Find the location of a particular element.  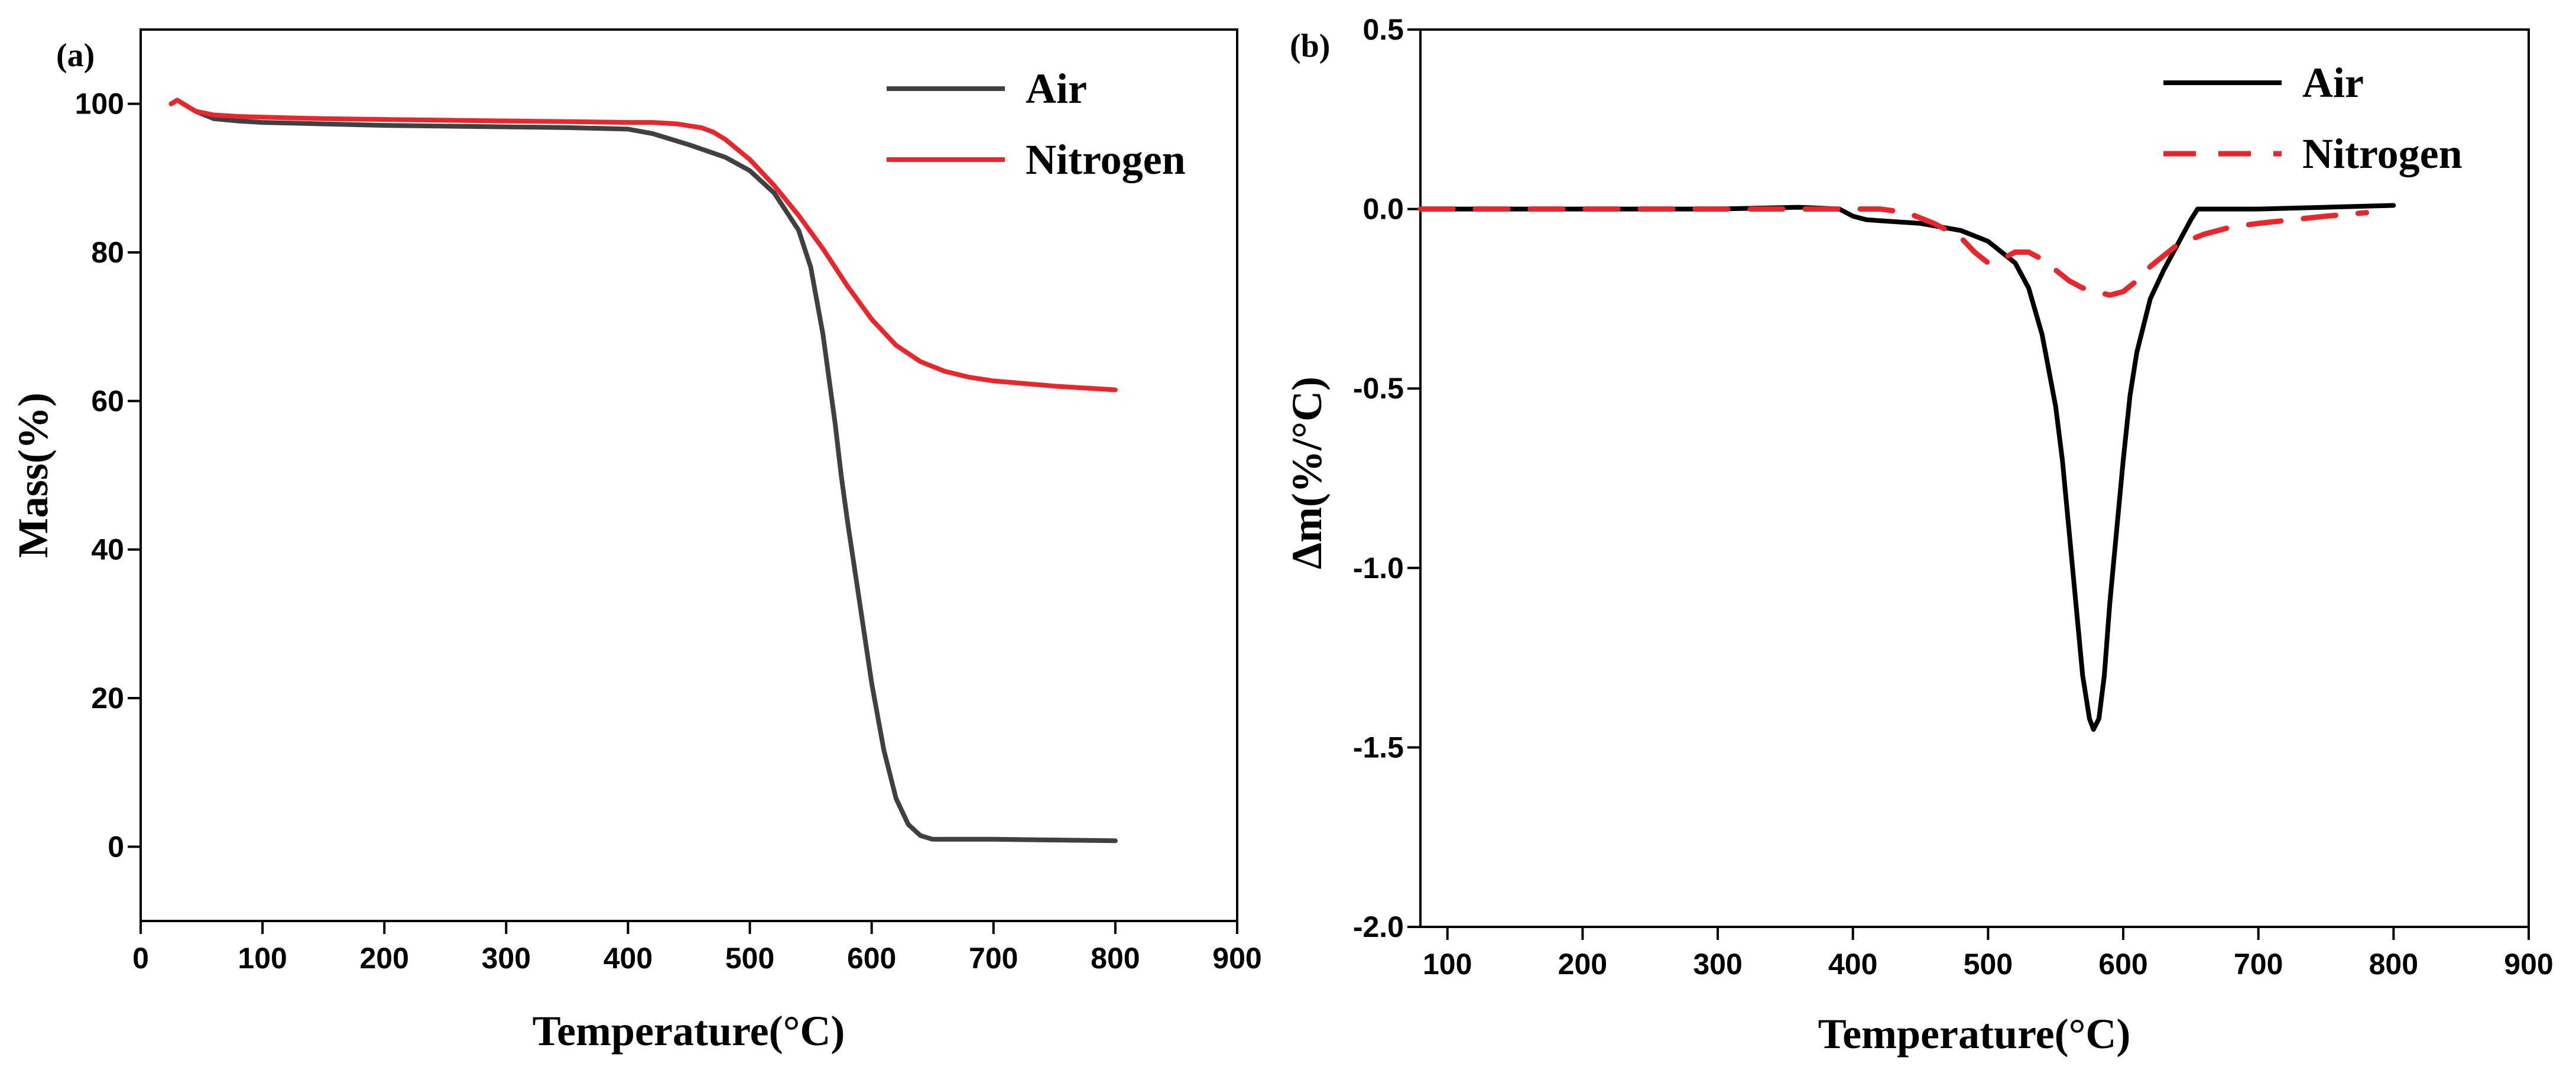

y-tick-label: 100 is located at coordinates (99, 104).